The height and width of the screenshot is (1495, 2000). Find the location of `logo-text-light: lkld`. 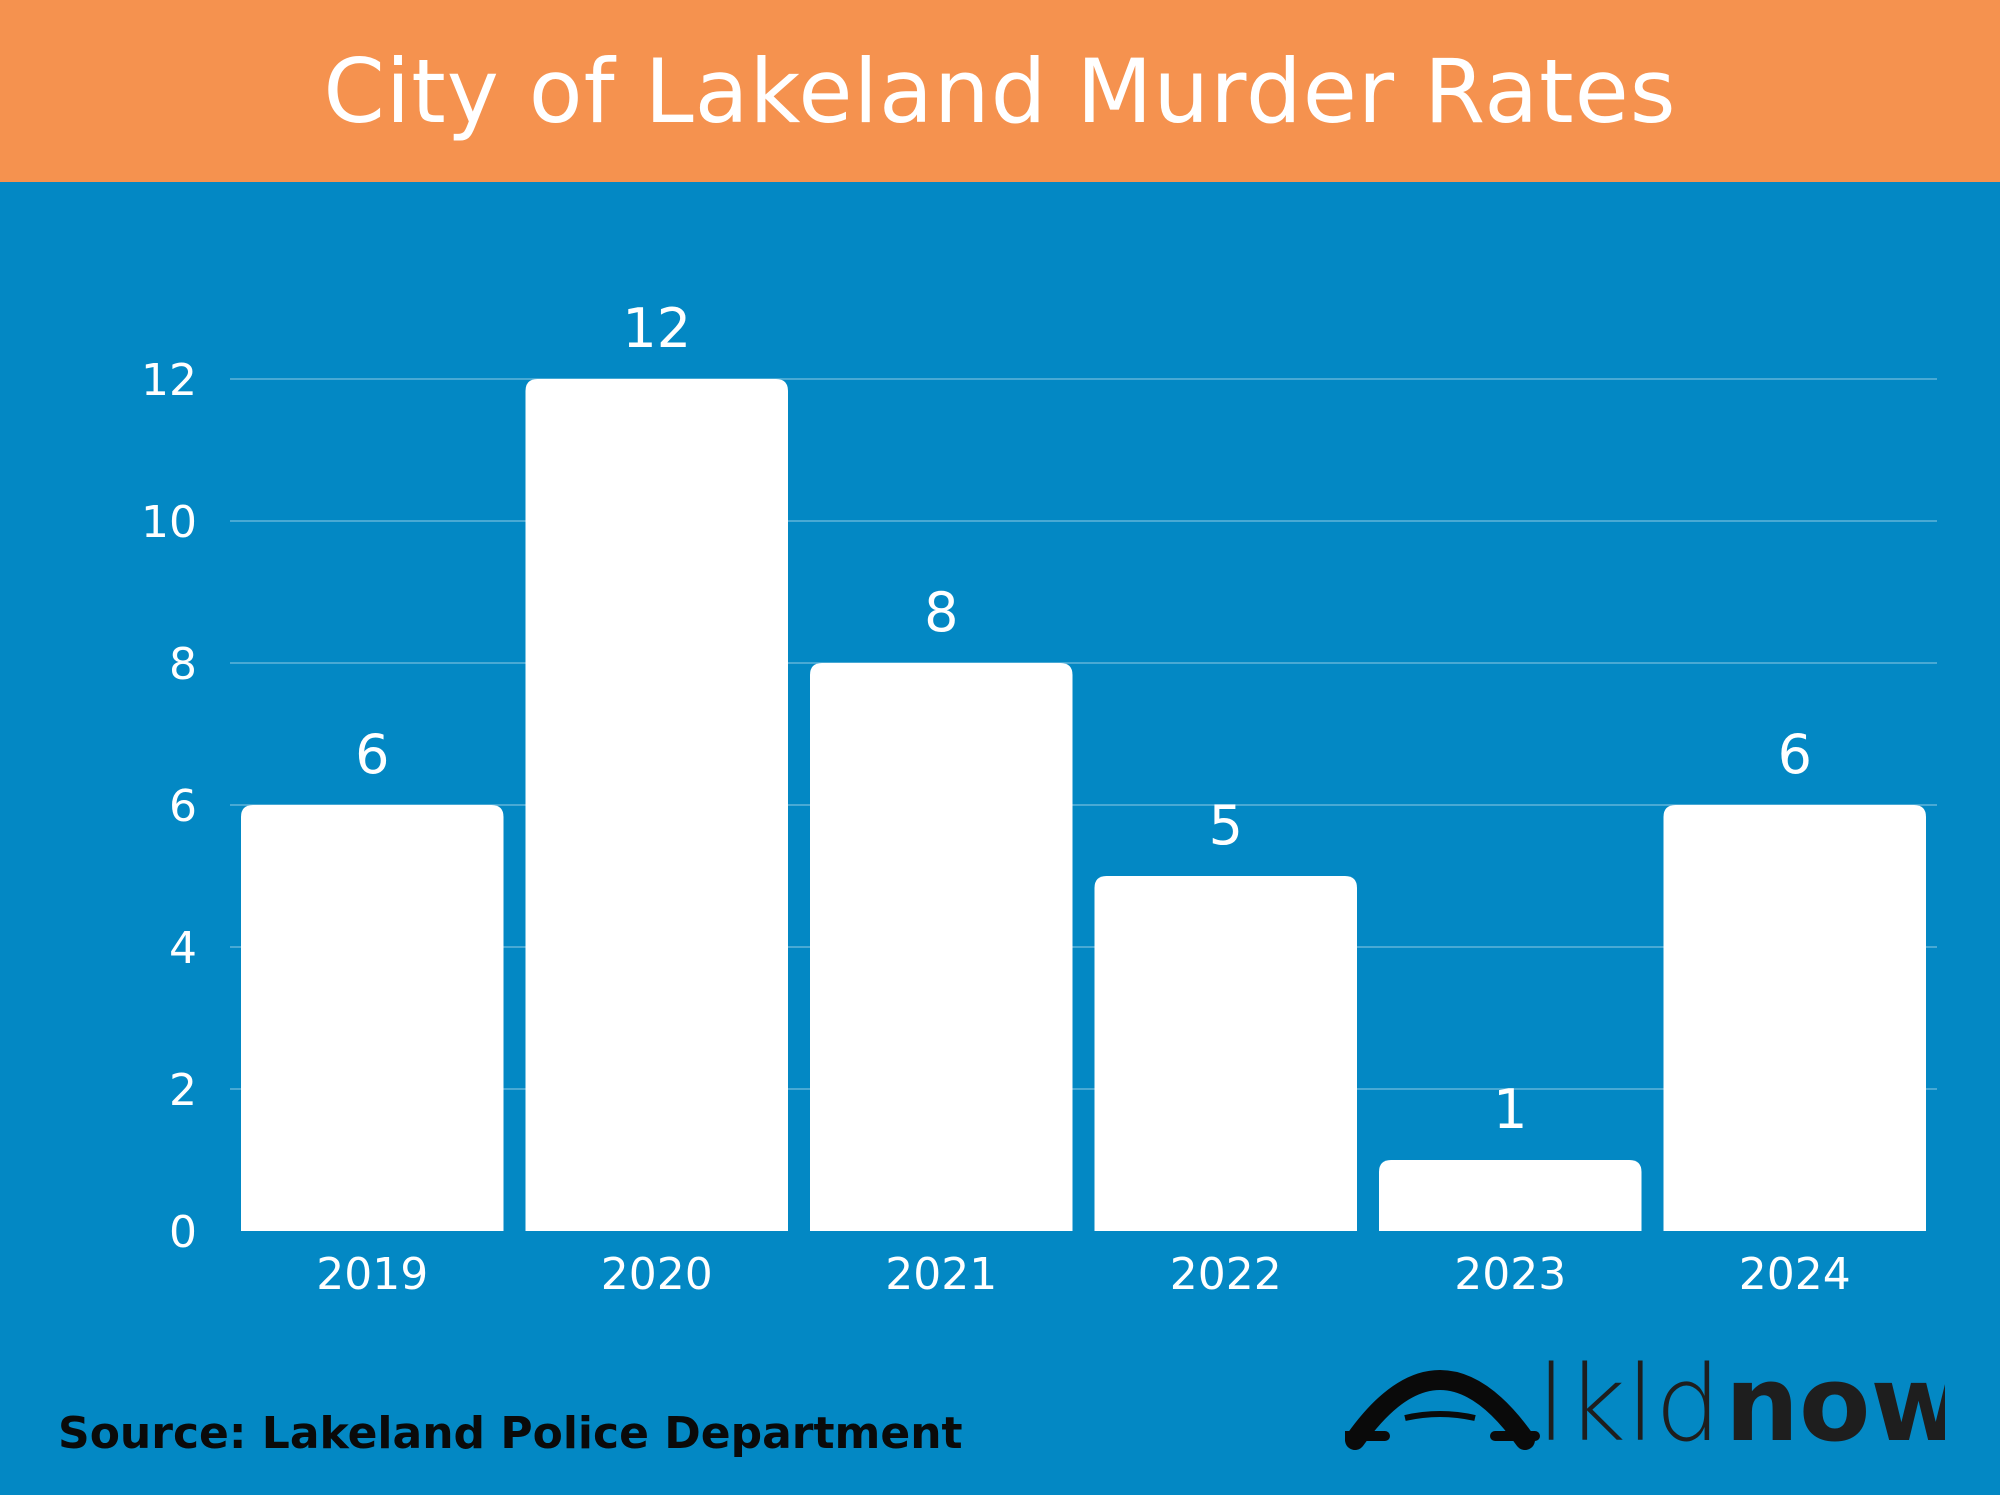

logo-text-light: lkld is located at coordinates (1629, 1404).